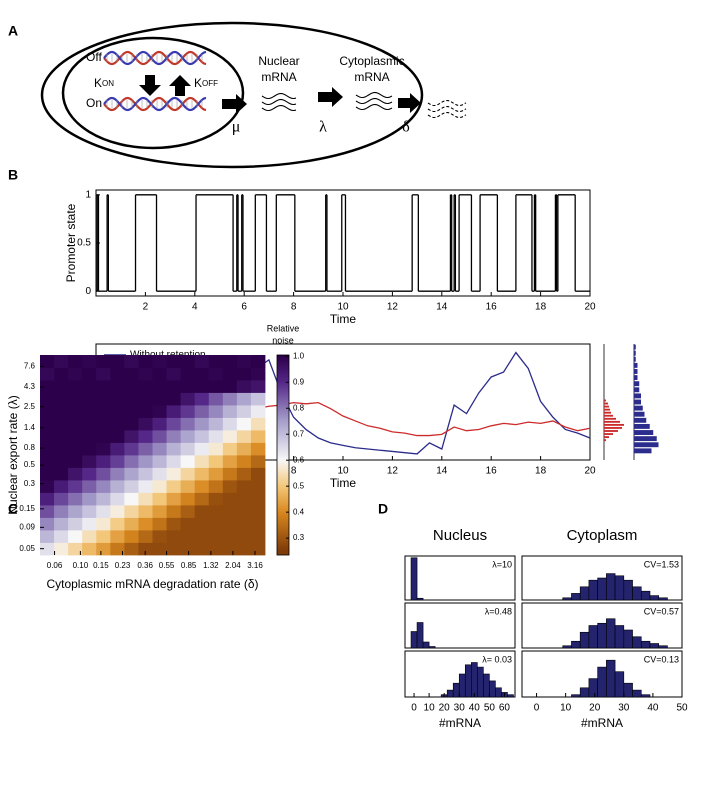  What do you see at coordinates (442, 307) in the screenshot?
I see `x-tick-label: 14` at bounding box center [442, 307].